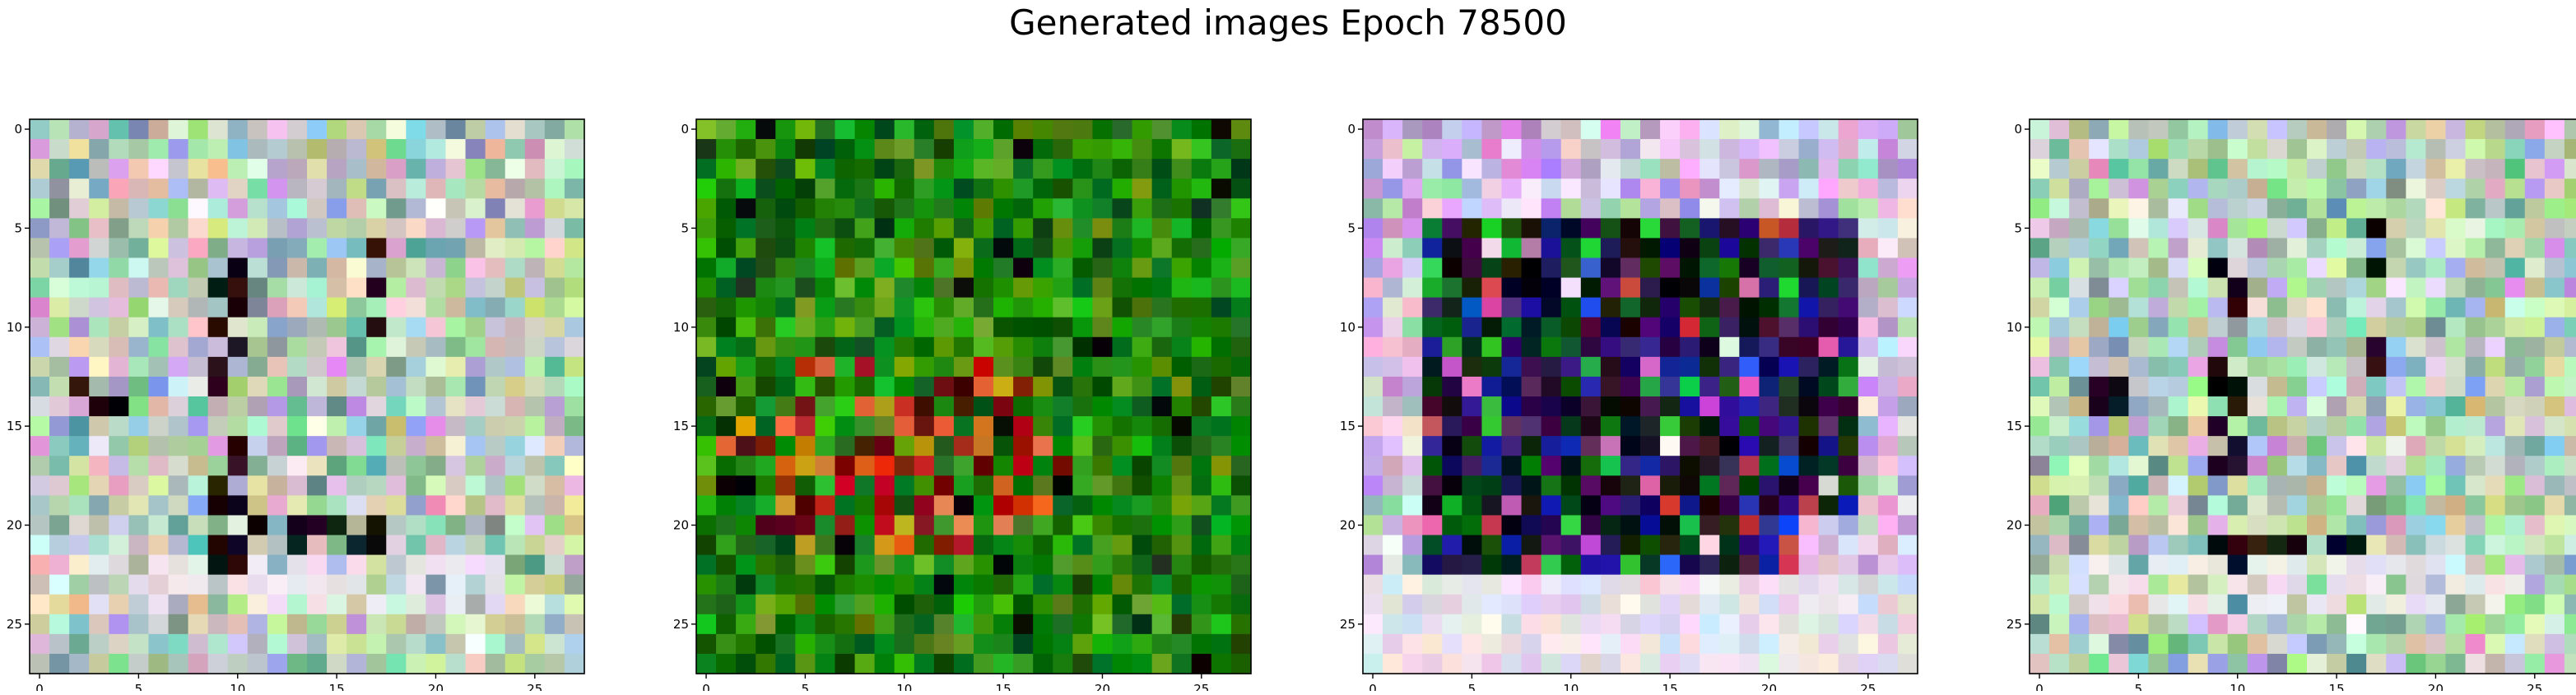 This screenshot has height=695, width=2576. What do you see at coordinates (14, 426) in the screenshot?
I see `y-tick-label: 15` at bounding box center [14, 426].